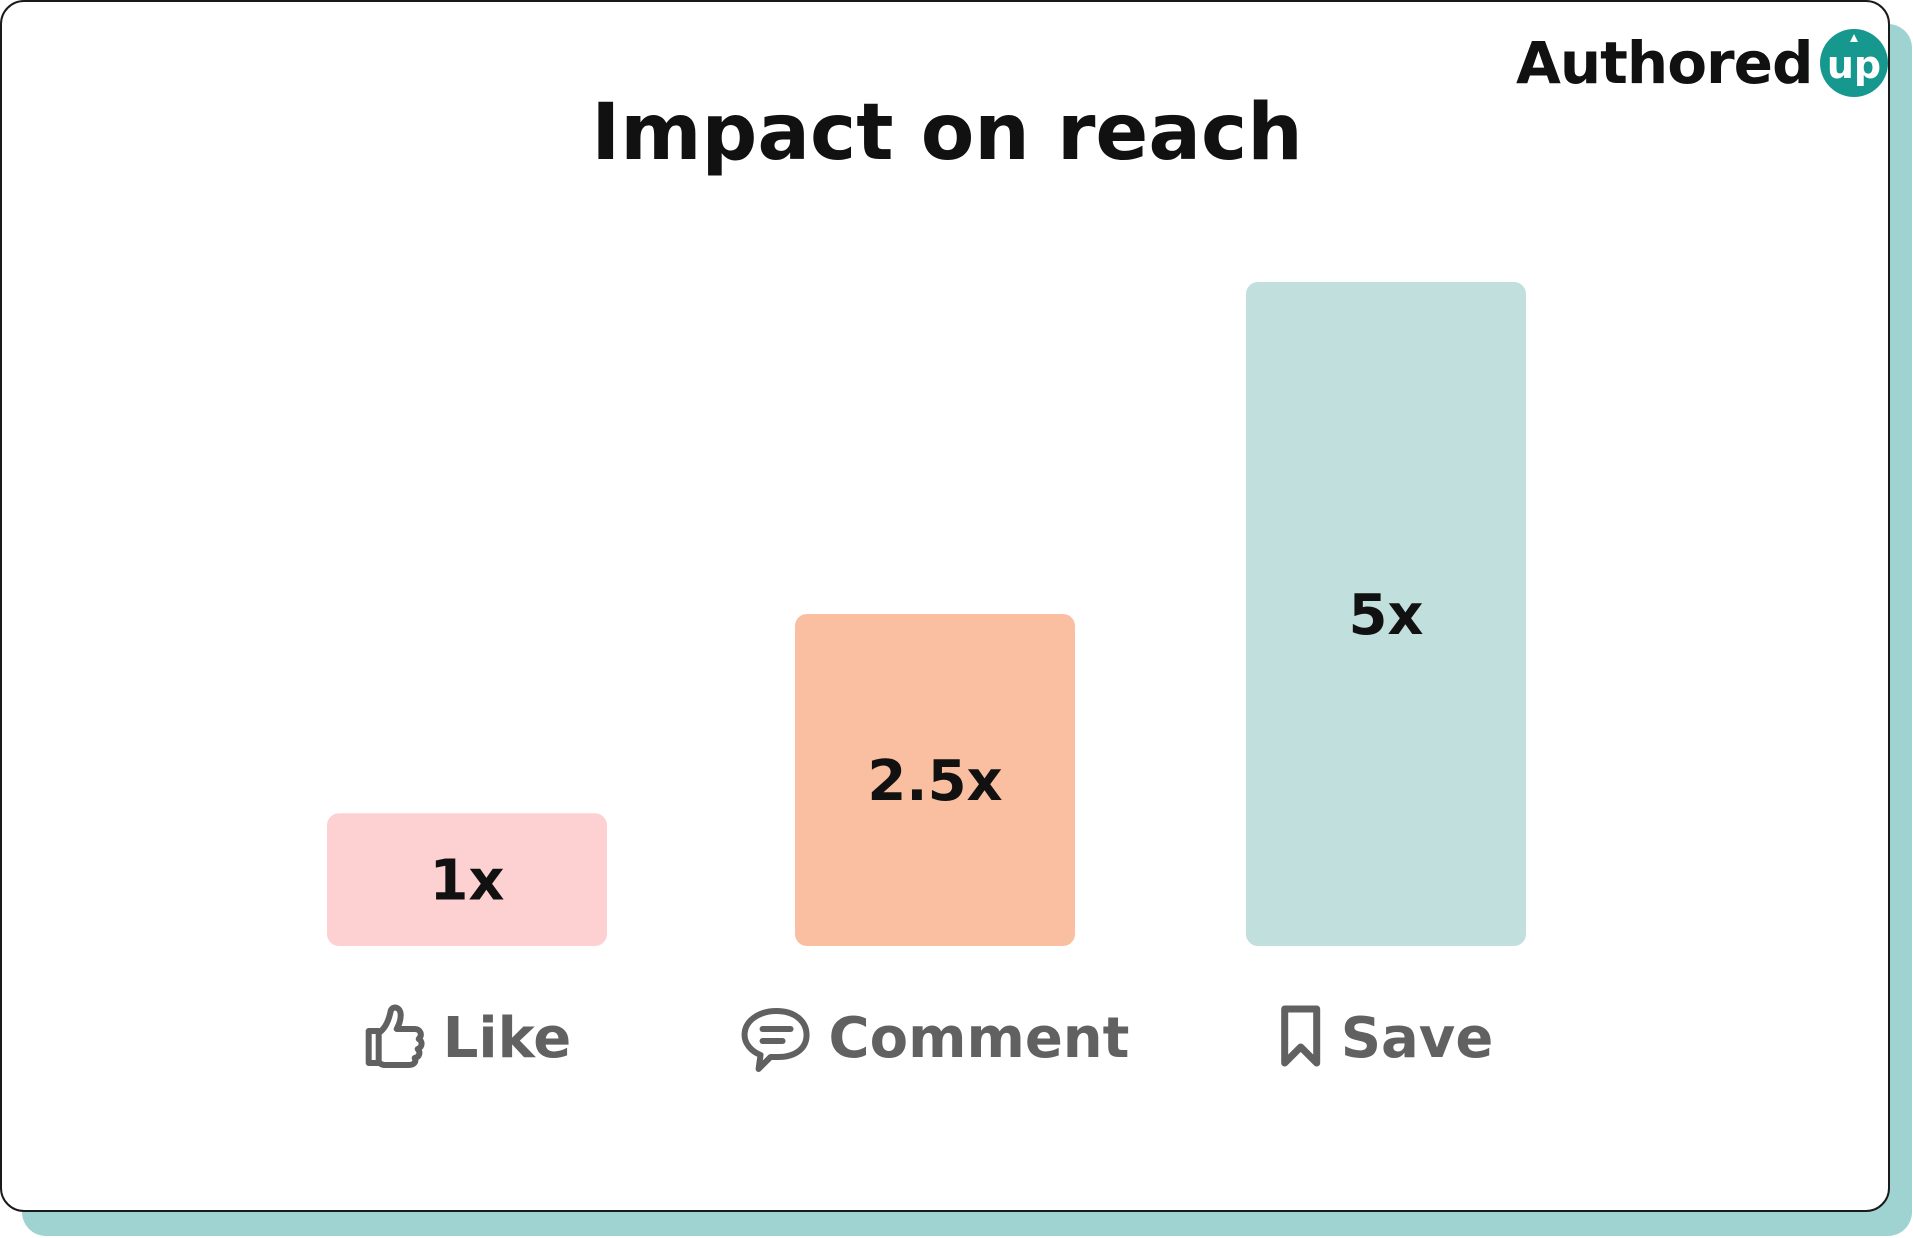 Image resolution: width=1913 pixels, height=1238 pixels. Describe the element at coordinates (1664, 63) in the screenshot. I see `brand-name: Authored` at that location.